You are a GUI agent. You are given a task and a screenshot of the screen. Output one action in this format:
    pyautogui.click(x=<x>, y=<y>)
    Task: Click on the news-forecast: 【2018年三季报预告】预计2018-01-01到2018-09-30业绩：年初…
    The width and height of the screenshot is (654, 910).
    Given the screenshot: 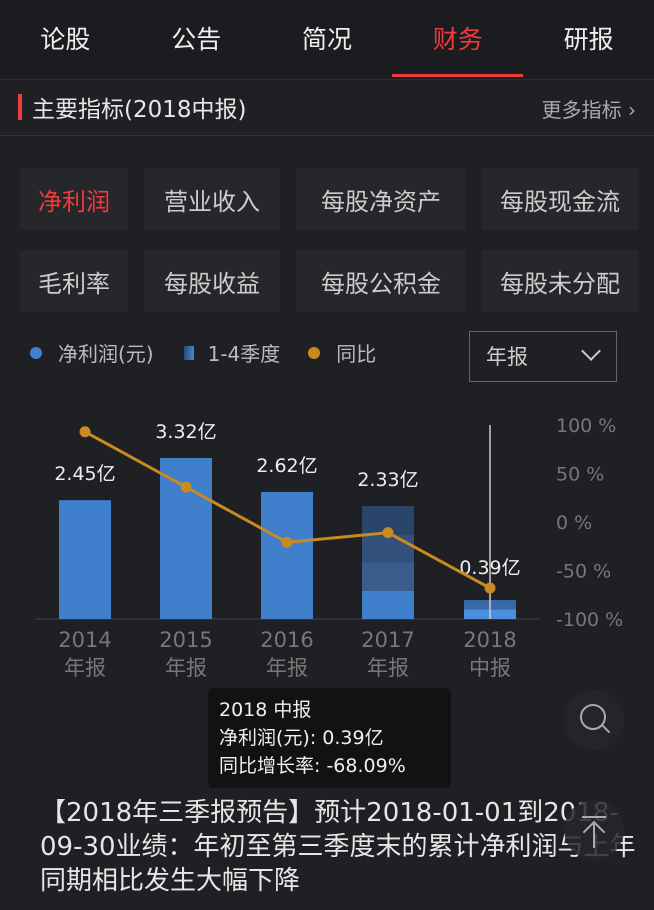 What is the action you would take?
    pyautogui.click(x=338, y=847)
    